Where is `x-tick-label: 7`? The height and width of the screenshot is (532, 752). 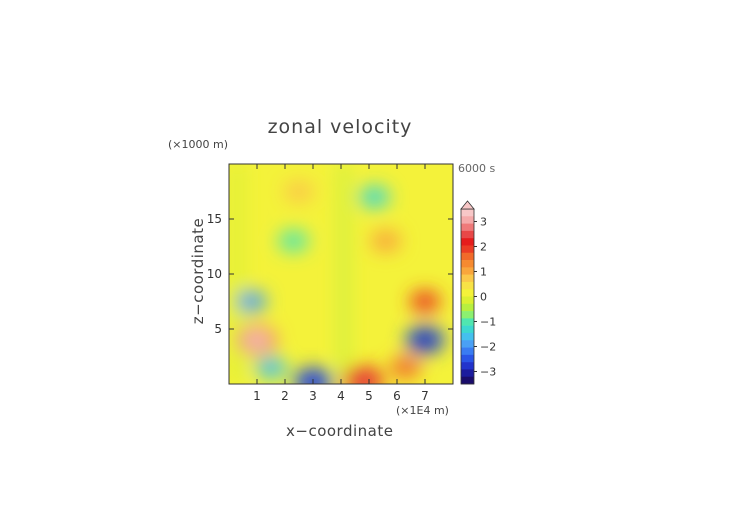
x-tick-label: 7 is located at coordinates (425, 396).